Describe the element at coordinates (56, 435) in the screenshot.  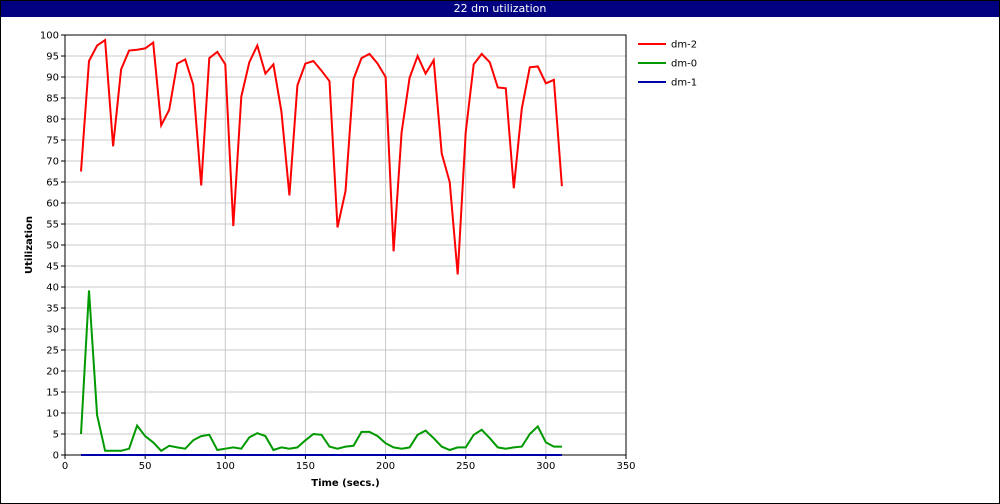
I see `y-tick-label: 5` at that location.